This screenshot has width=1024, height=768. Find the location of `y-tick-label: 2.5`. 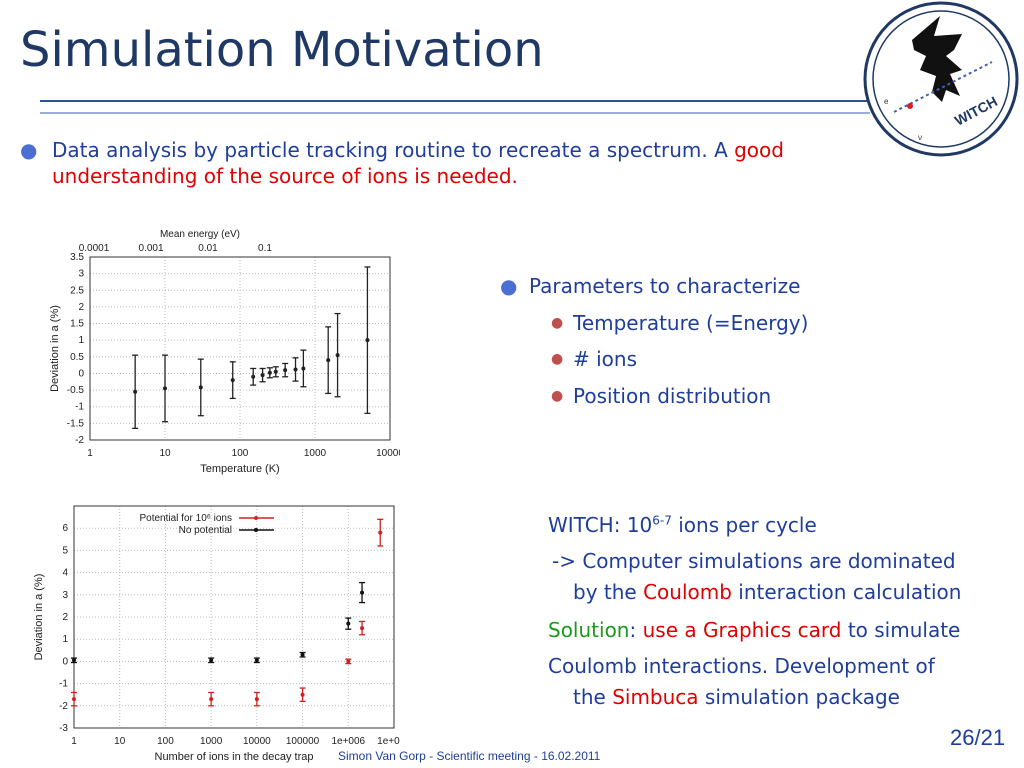

y-tick-label: 2.5 is located at coordinates (77, 290).